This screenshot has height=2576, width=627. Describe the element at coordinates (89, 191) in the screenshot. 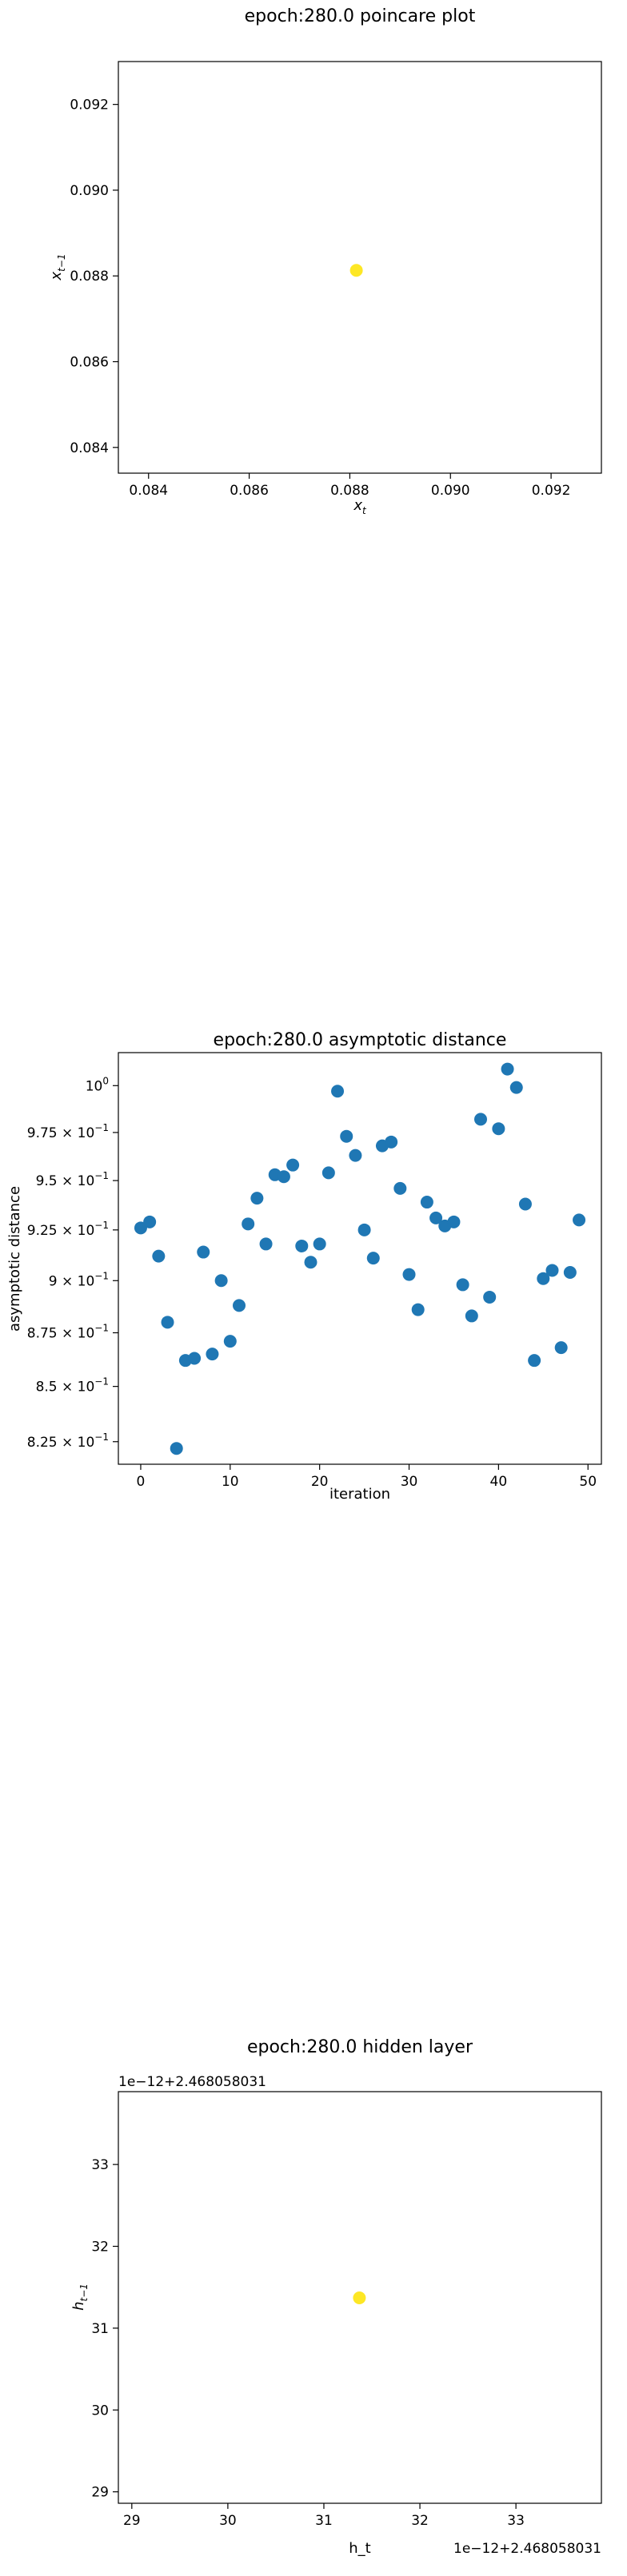

I see `y-tick-label: 0.090` at that location.